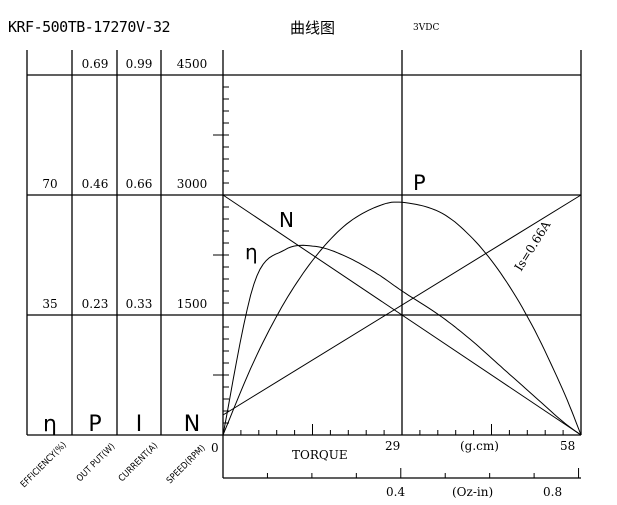 The image size is (617, 505). Describe the element at coordinates (139, 304) in the screenshot. I see `current-tick-033: 0.33` at that location.